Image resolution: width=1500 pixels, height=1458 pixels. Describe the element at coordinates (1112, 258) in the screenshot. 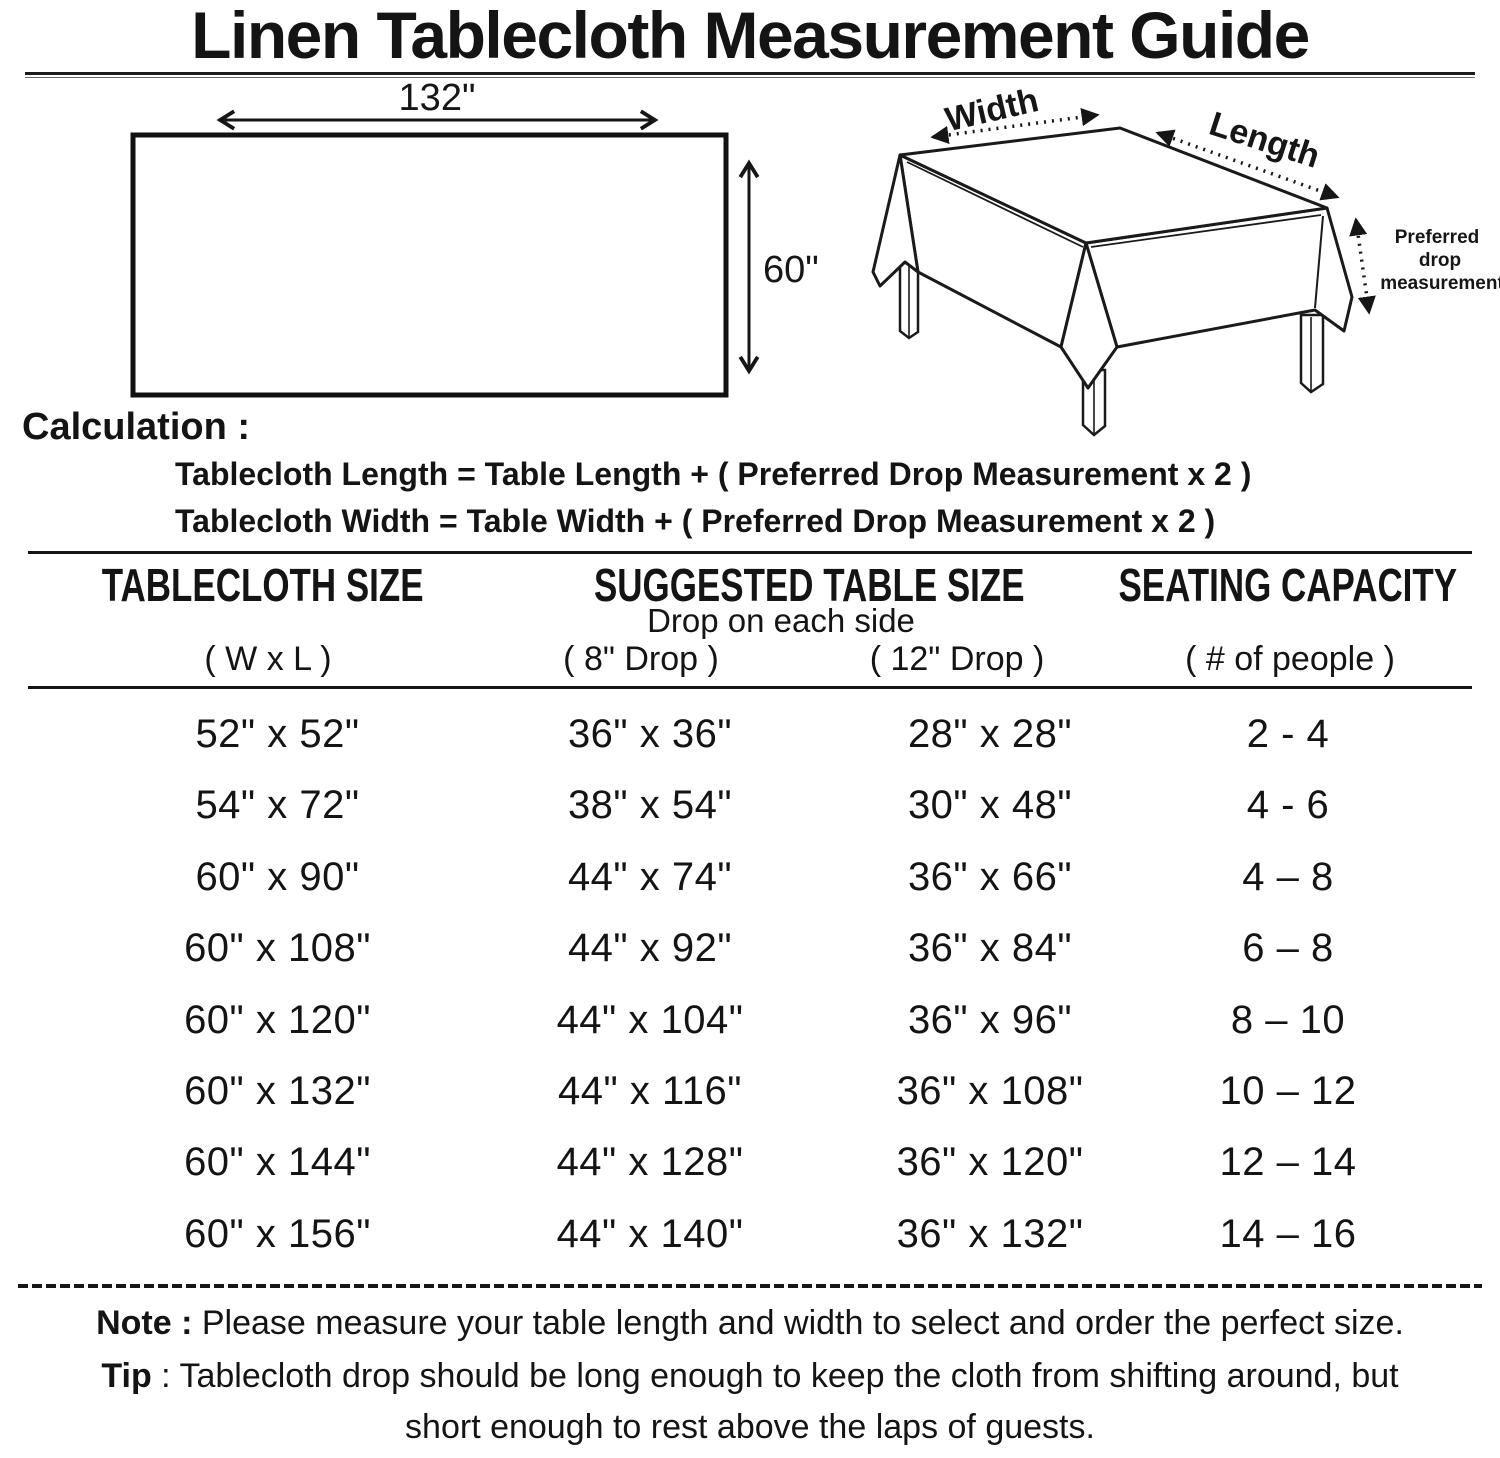

I see `tablecloth-drawing` at that location.